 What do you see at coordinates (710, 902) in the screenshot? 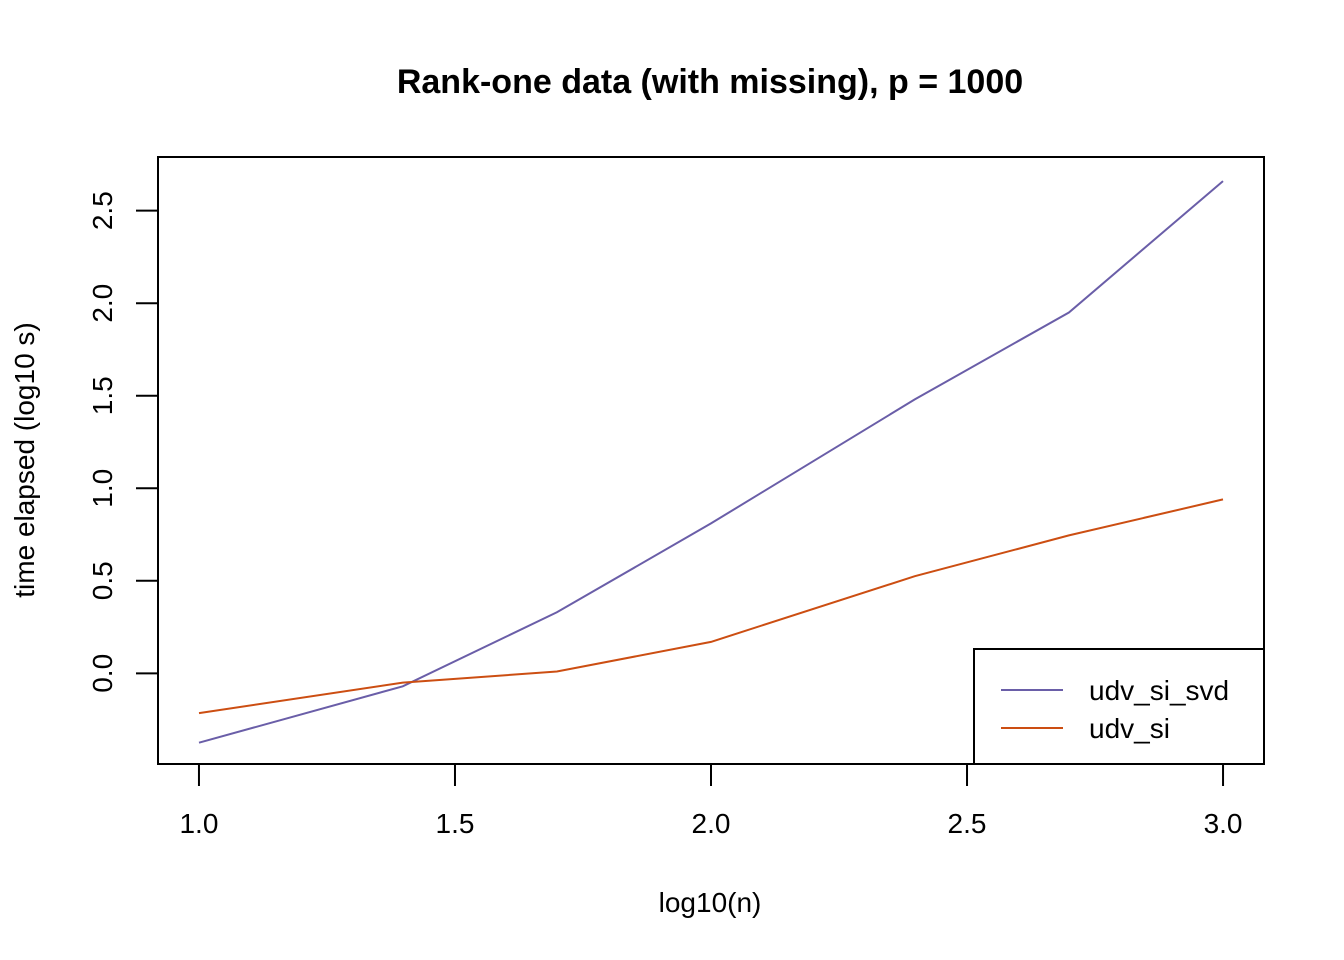
I see `x-axis-label: log10(n)` at bounding box center [710, 902].